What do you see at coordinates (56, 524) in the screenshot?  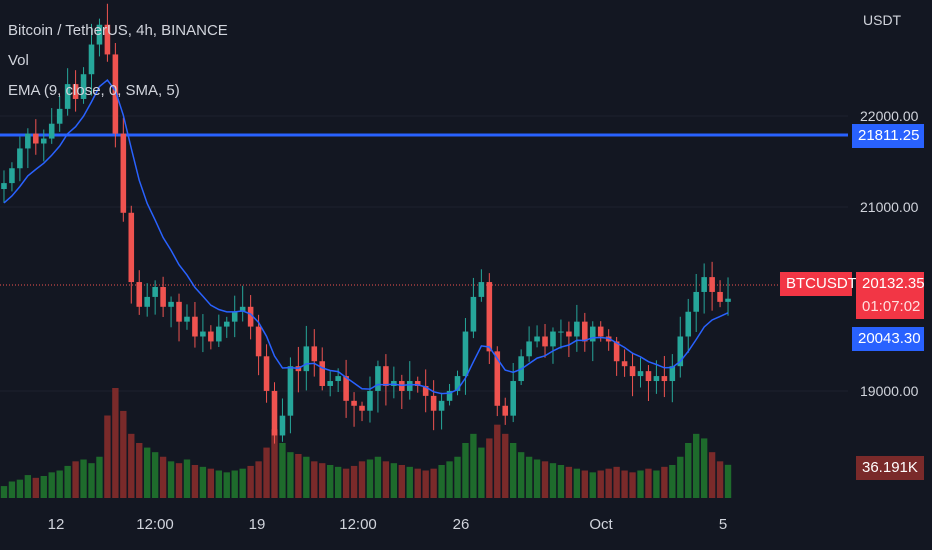 I see `time-tick-12: 12` at bounding box center [56, 524].